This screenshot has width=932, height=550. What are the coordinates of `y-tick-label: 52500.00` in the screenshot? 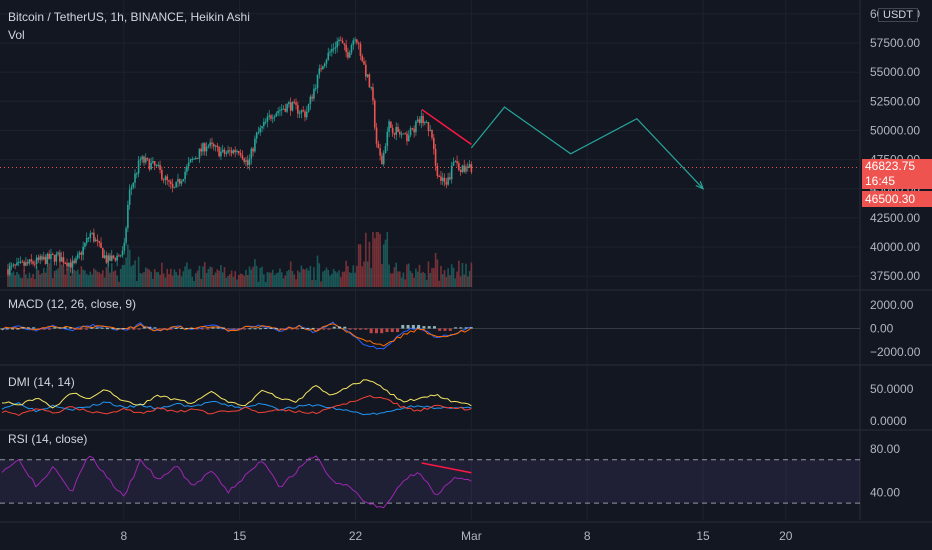 It's located at (895, 101).